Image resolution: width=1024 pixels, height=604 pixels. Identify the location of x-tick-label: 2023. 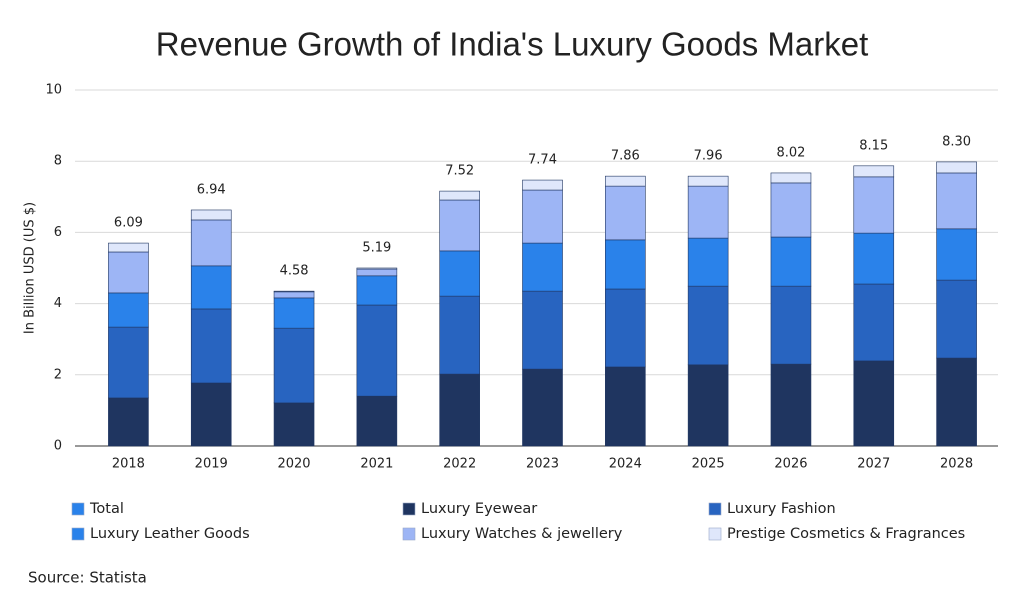
(542, 464).